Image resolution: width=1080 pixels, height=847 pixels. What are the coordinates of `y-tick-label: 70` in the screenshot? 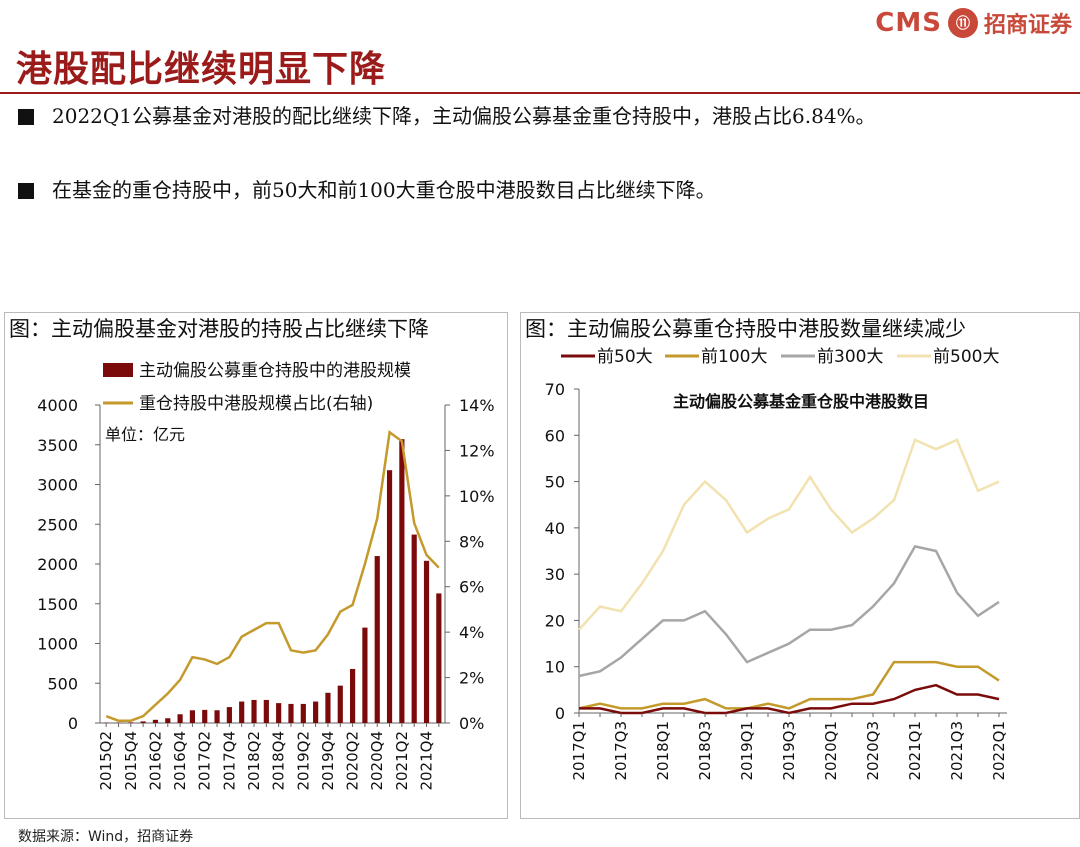 It's located at (555, 389).